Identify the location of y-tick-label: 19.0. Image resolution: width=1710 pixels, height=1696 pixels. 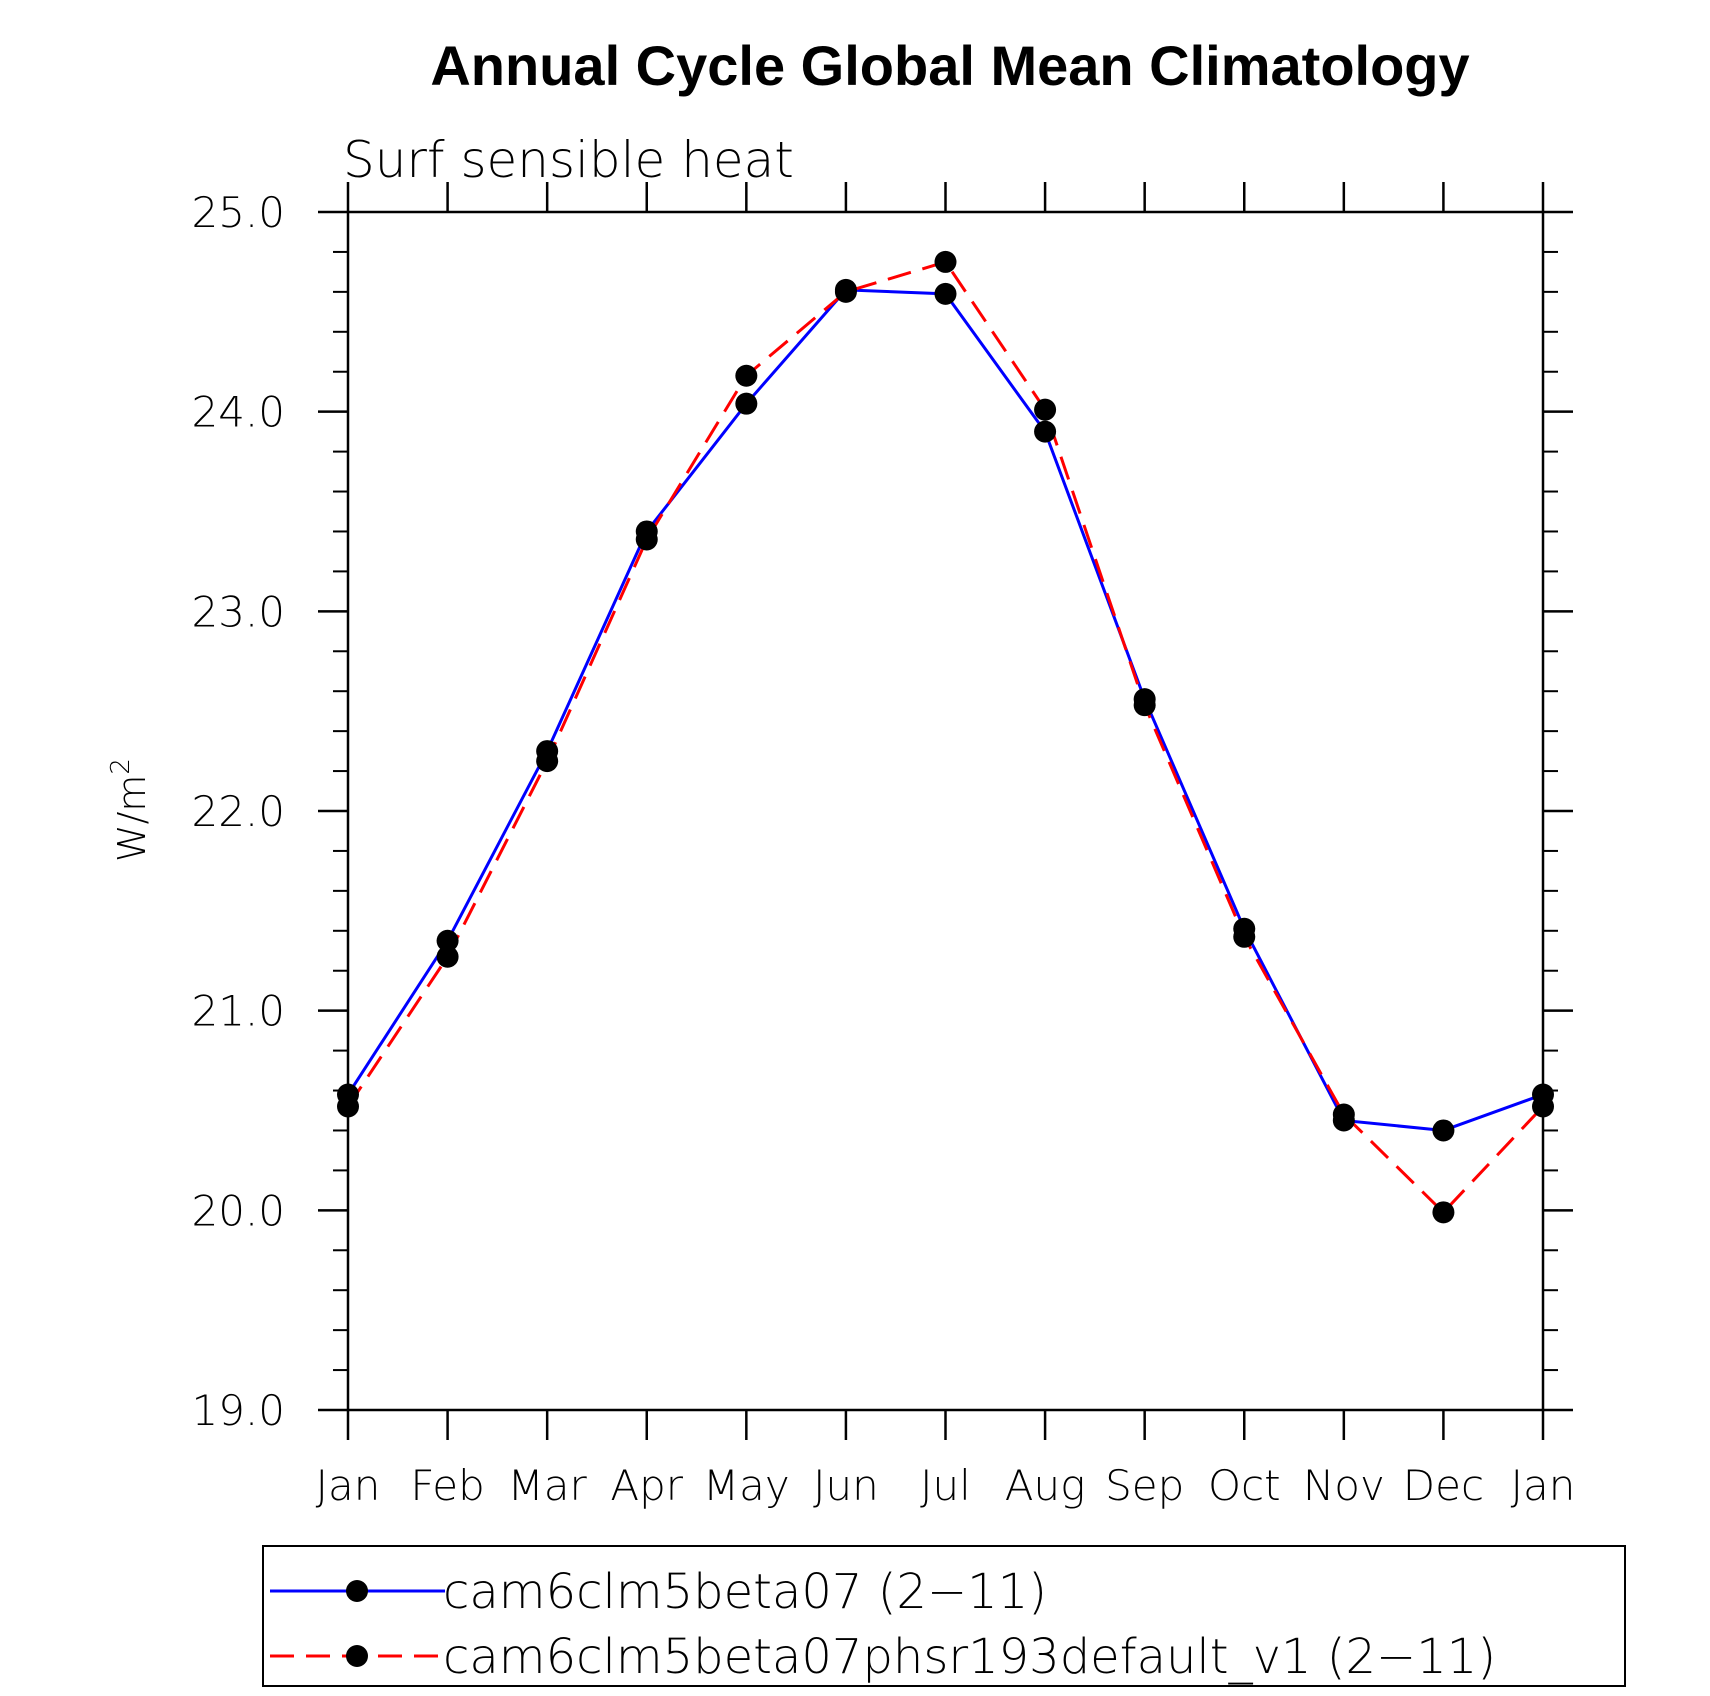
(238, 1410).